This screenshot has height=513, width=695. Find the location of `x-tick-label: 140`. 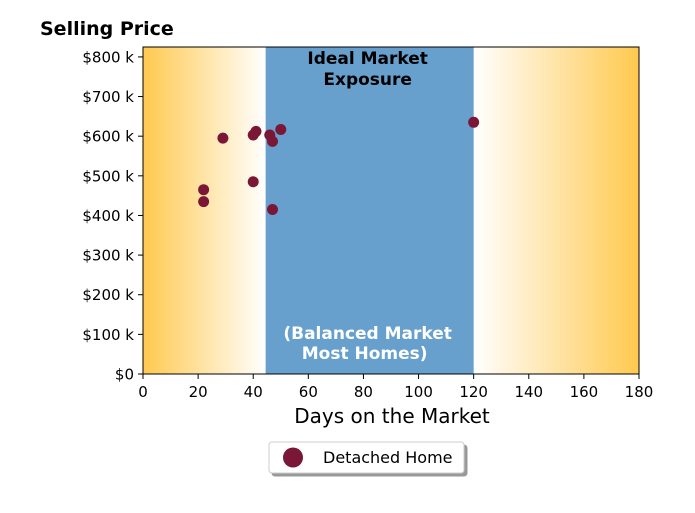

x-tick-label: 140 is located at coordinates (528, 392).